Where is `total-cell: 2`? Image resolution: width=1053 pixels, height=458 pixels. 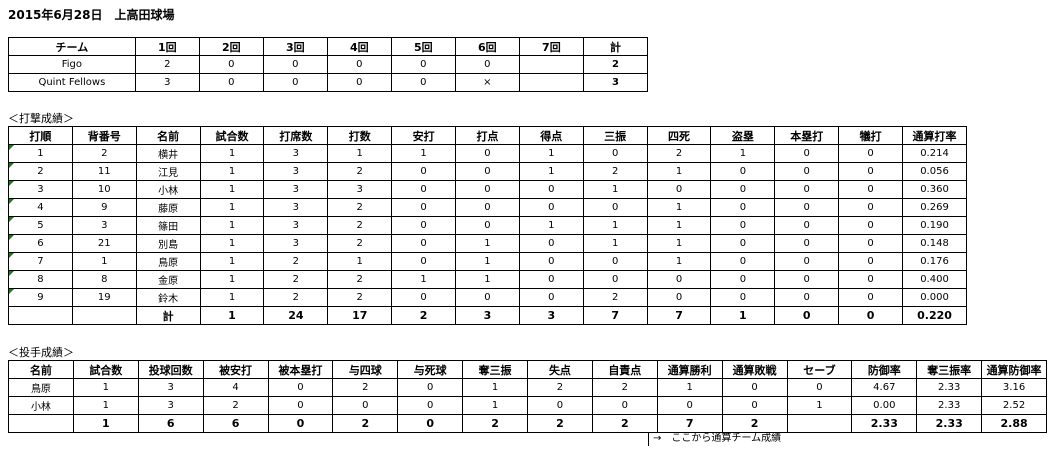
total-cell: 2 is located at coordinates (624, 423).